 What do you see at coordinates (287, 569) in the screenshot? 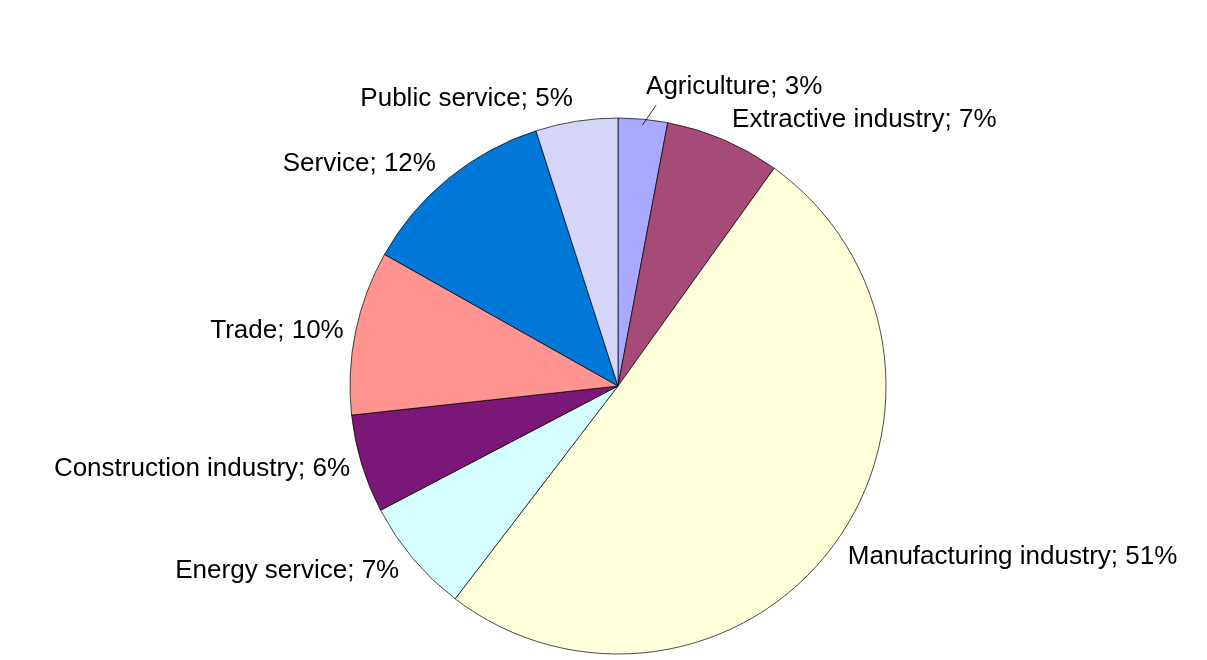
I see `slice-label: Energy service; 7%` at bounding box center [287, 569].